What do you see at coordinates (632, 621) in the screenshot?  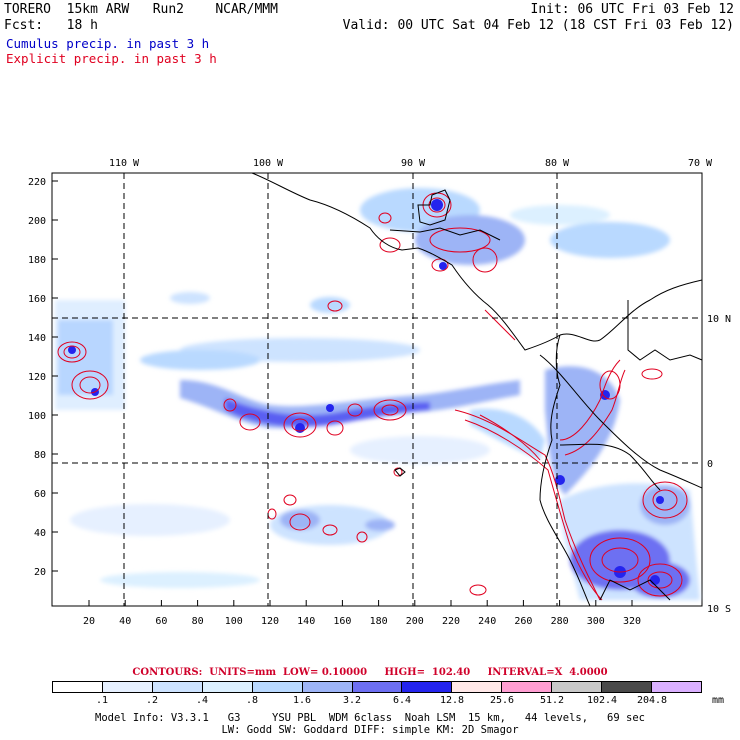 I see `x-tick-label: 320` at bounding box center [632, 621].